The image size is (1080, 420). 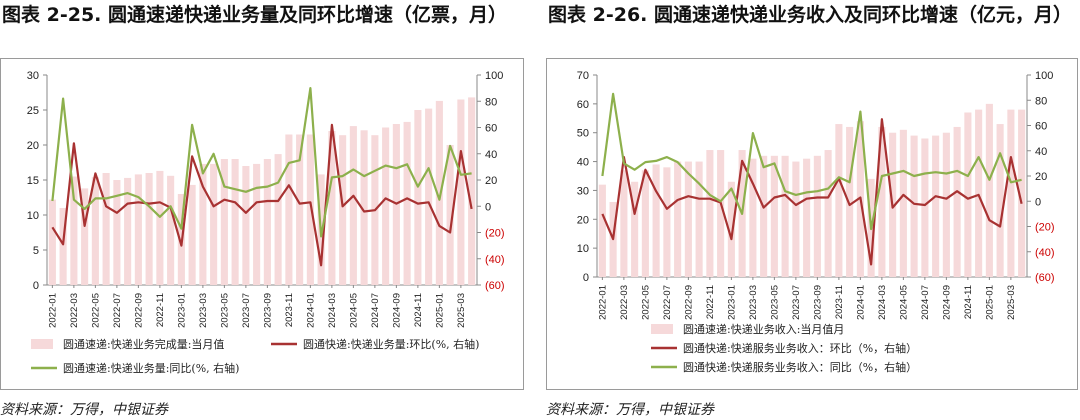 I want to click on legend-label: 圆通快递:快递服务业务收入：环比（%，右轴）, so click(x=800, y=348).